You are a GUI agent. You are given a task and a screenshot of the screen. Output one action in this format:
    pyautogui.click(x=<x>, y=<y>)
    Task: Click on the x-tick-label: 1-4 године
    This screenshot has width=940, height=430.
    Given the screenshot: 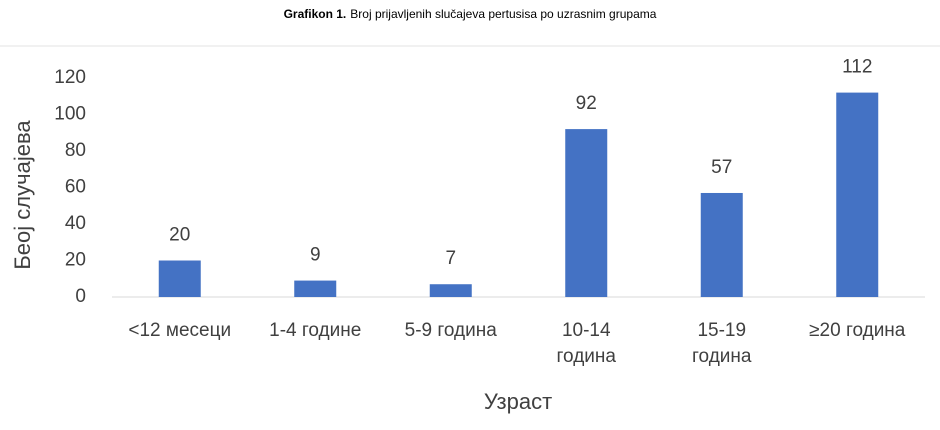 What is the action you would take?
    pyautogui.click(x=315, y=330)
    